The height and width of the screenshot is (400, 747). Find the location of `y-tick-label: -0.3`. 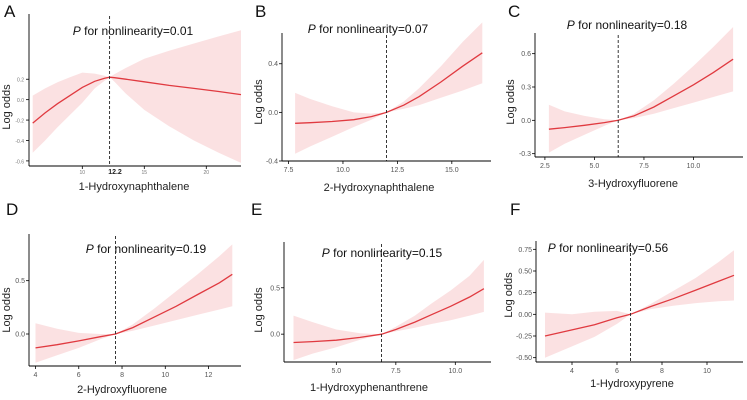

y-tick-label: -0.3 is located at coordinates (525, 154).